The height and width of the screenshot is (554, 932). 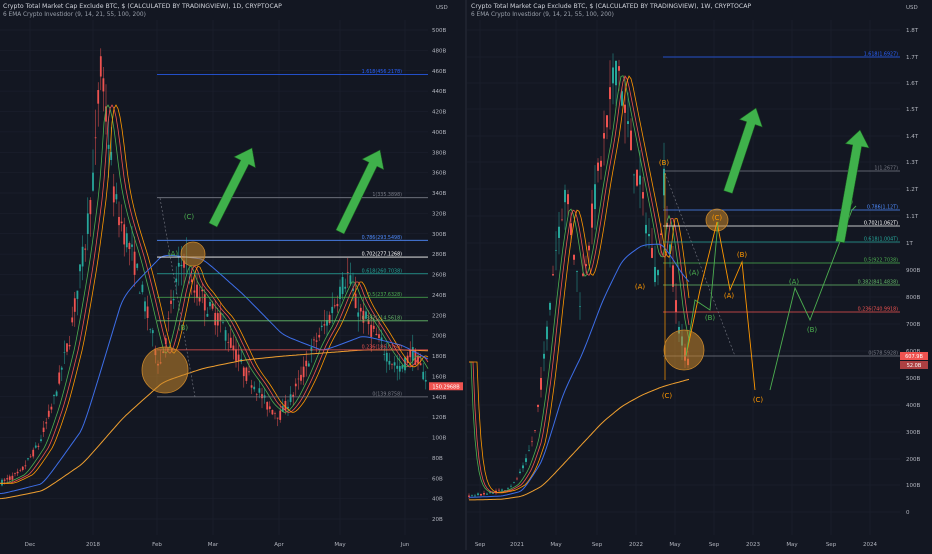 What do you see at coordinates (664, 163) in the screenshot?
I see `right-orange-wave-label: (B)` at bounding box center [664, 163].